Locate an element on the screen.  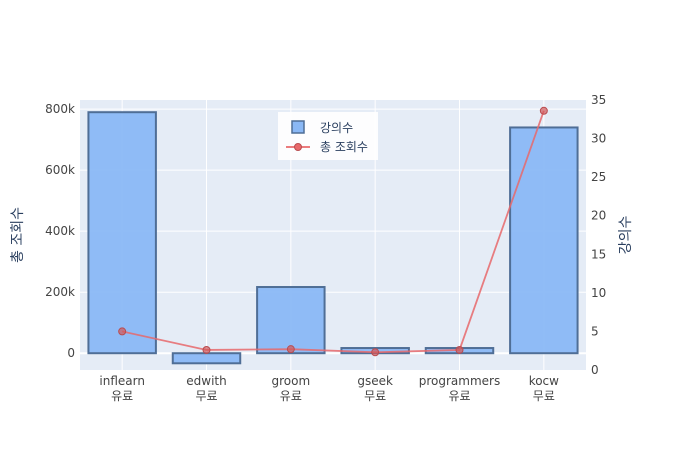
legend-background is located at coordinates (328, 136).